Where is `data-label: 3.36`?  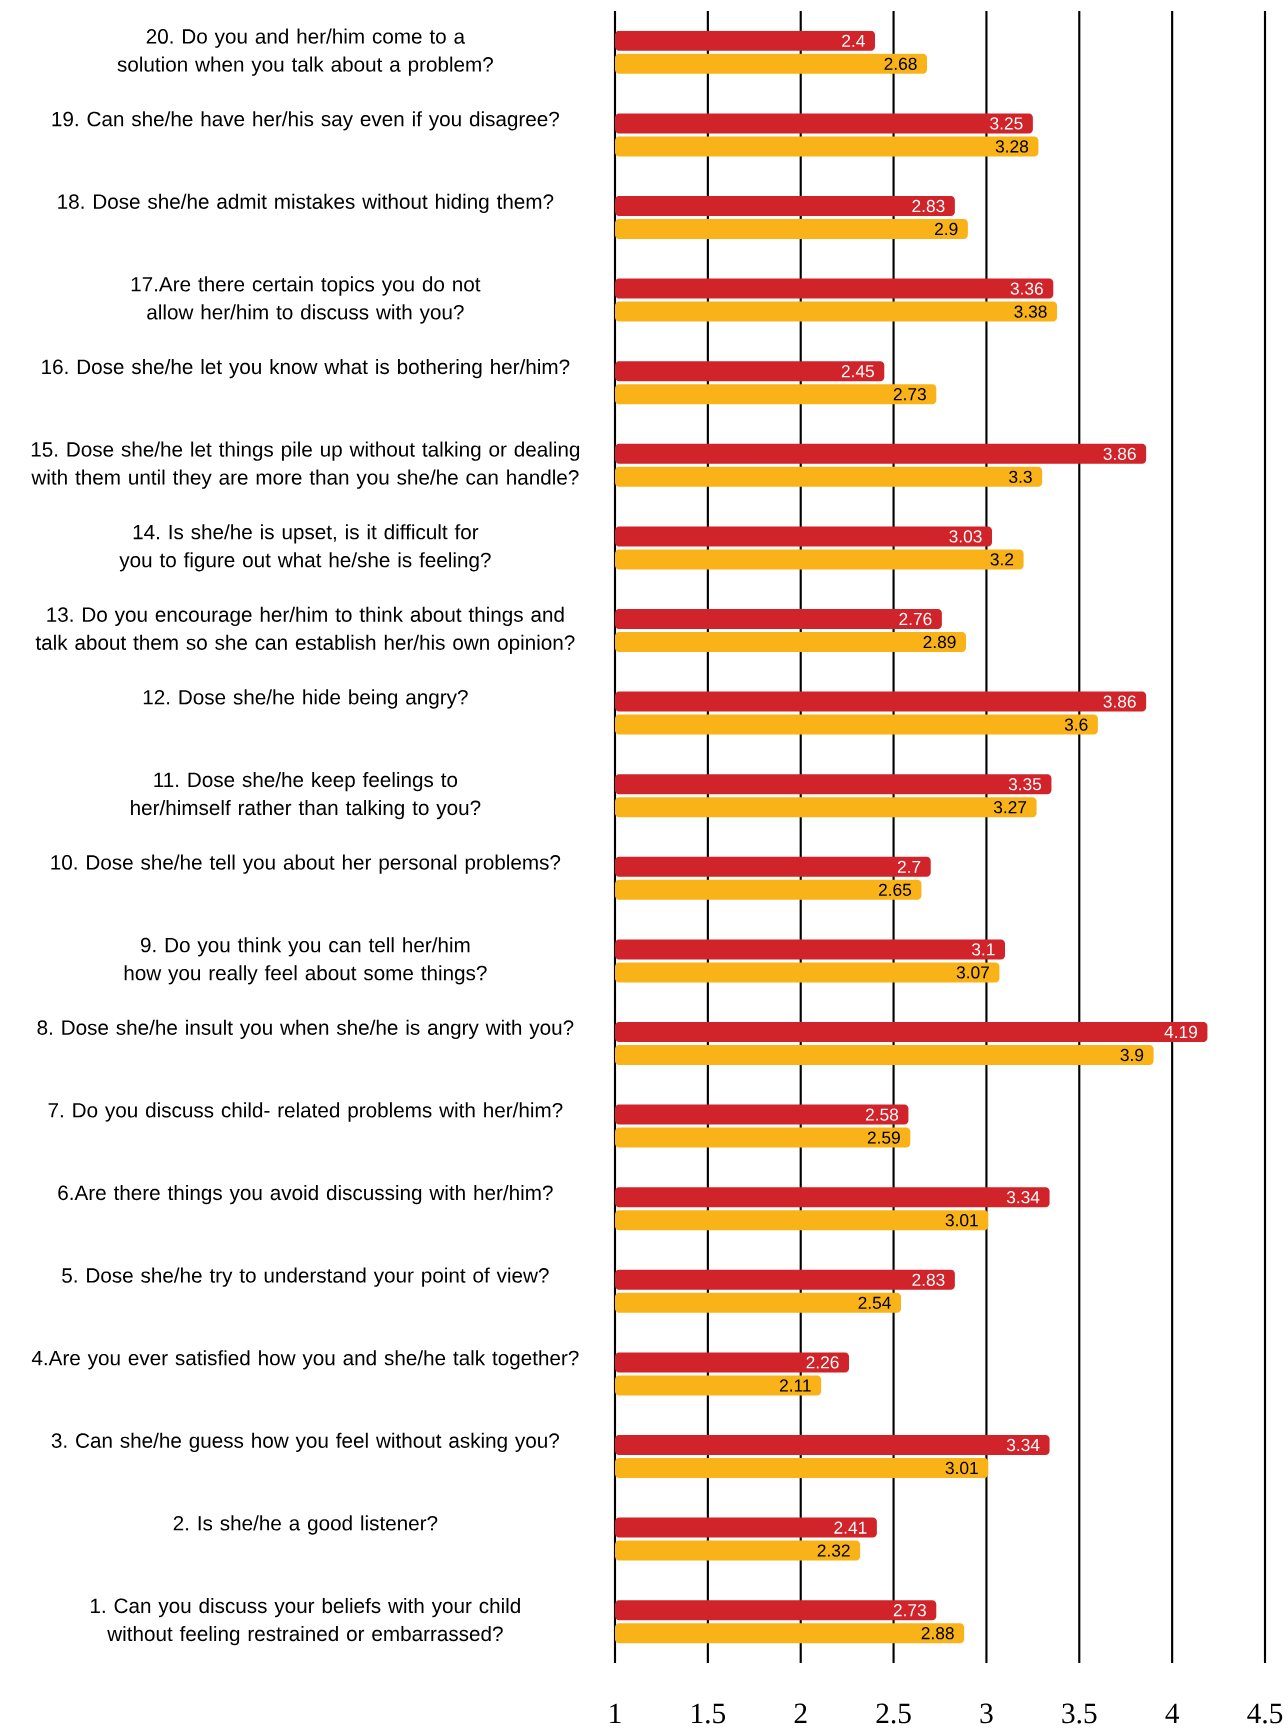
data-label: 3.36 is located at coordinates (1026, 288).